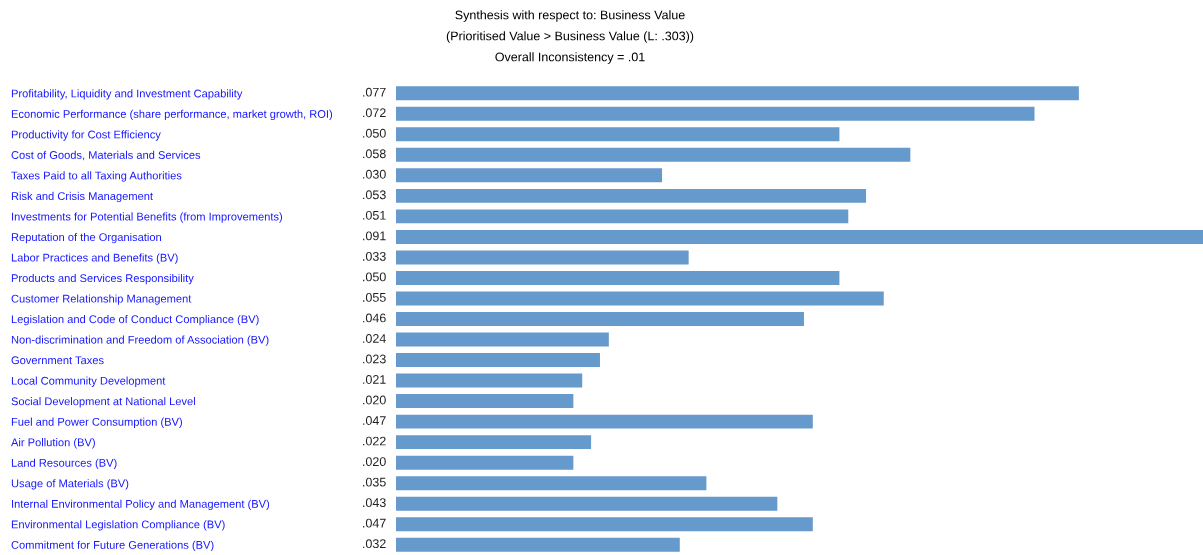  I want to click on y-tick-label: Profitability, Liquidity and Investment Capability, so click(127, 94).